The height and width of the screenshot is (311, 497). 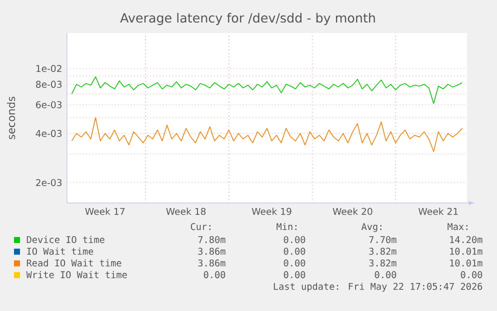 What do you see at coordinates (49, 133) in the screenshot?
I see `y-tick-label: 4e-03` at bounding box center [49, 133].